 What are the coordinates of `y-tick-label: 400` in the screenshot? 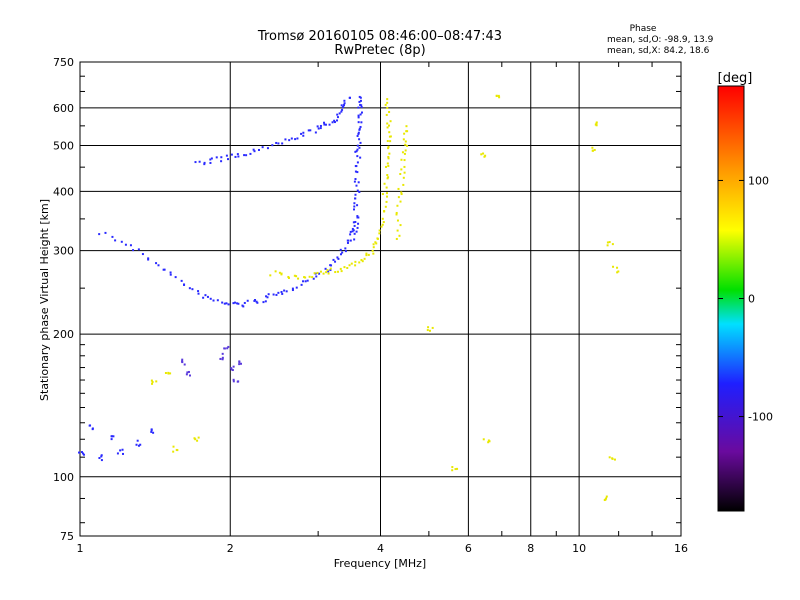 It's located at (63, 191).